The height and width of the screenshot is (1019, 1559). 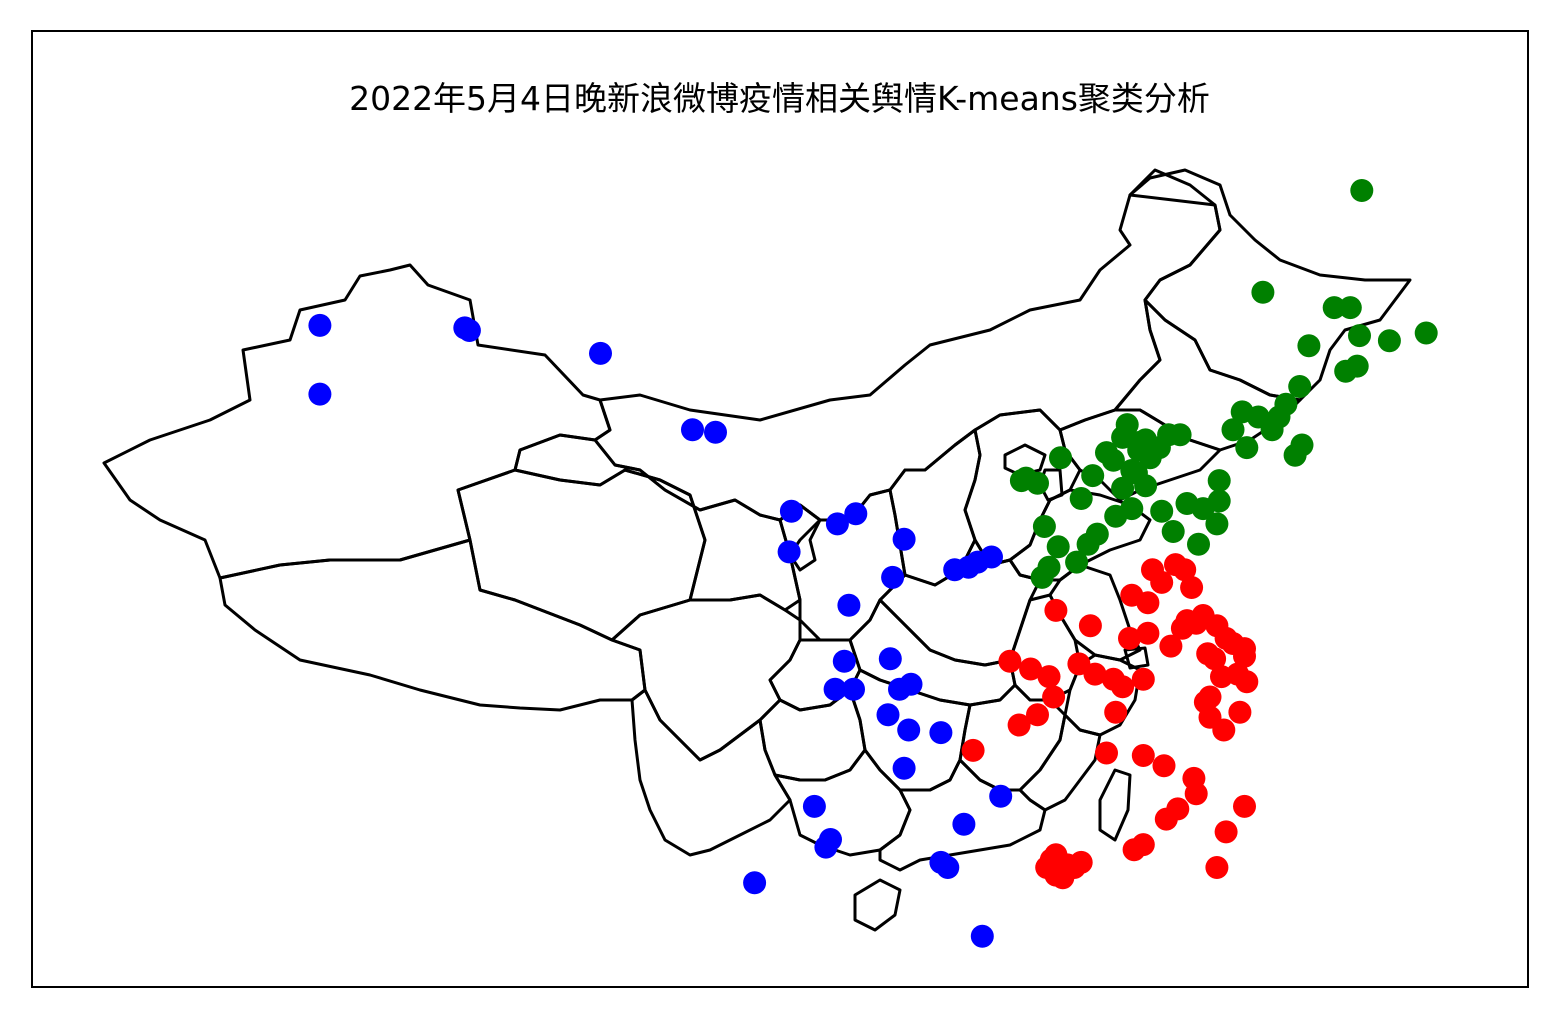 I want to click on boundary-hubei, so click(x=932, y=652).